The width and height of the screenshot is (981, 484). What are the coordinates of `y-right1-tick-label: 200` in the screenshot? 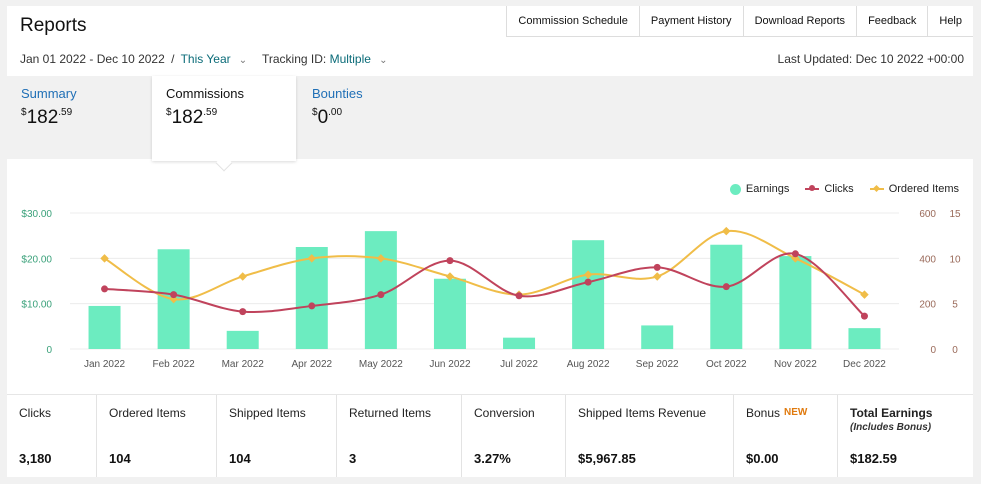 It's located at (927, 305).